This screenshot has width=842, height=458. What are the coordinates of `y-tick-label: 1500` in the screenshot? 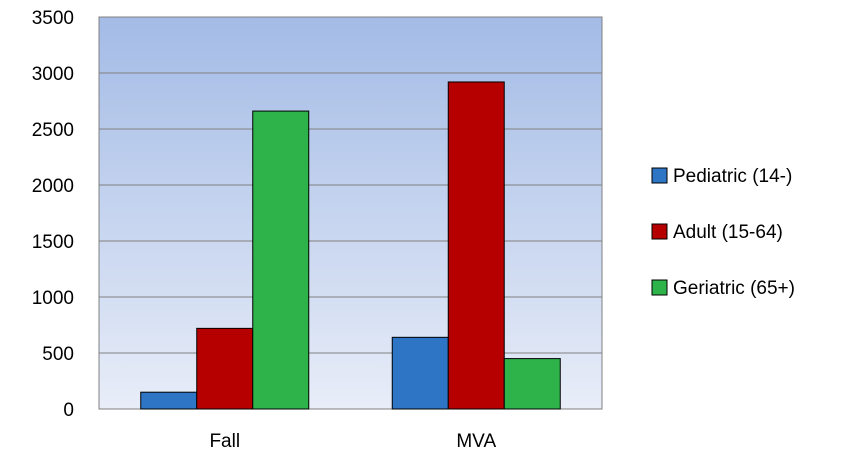 It's located at (53, 242).